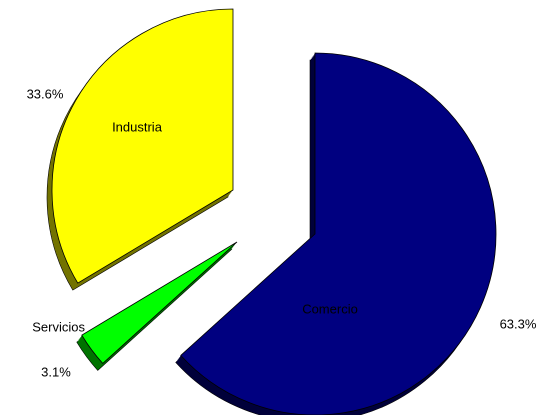 The width and height of the screenshot is (545, 415). I want to click on value-label: 63.3%, so click(518, 323).